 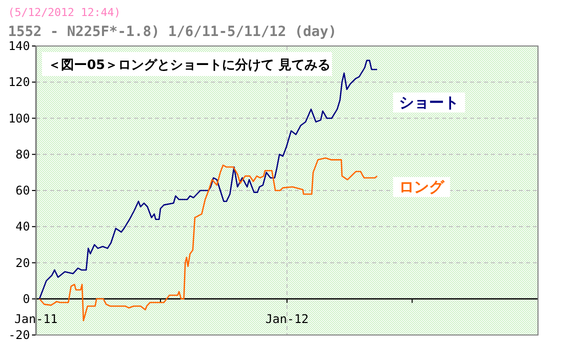 What do you see at coordinates (422, 187) in the screenshot?
I see `series-label: ロング` at bounding box center [422, 187].